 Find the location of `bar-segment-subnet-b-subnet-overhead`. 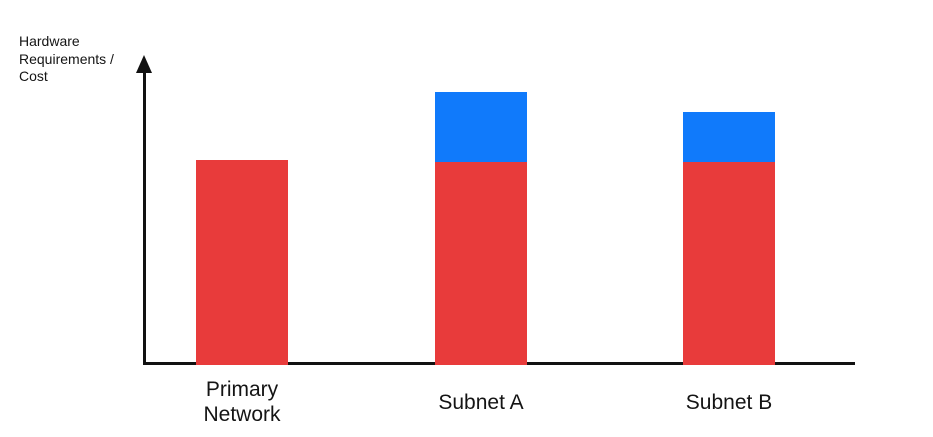

bar-segment-subnet-b-subnet-overhead is located at coordinates (729, 137).